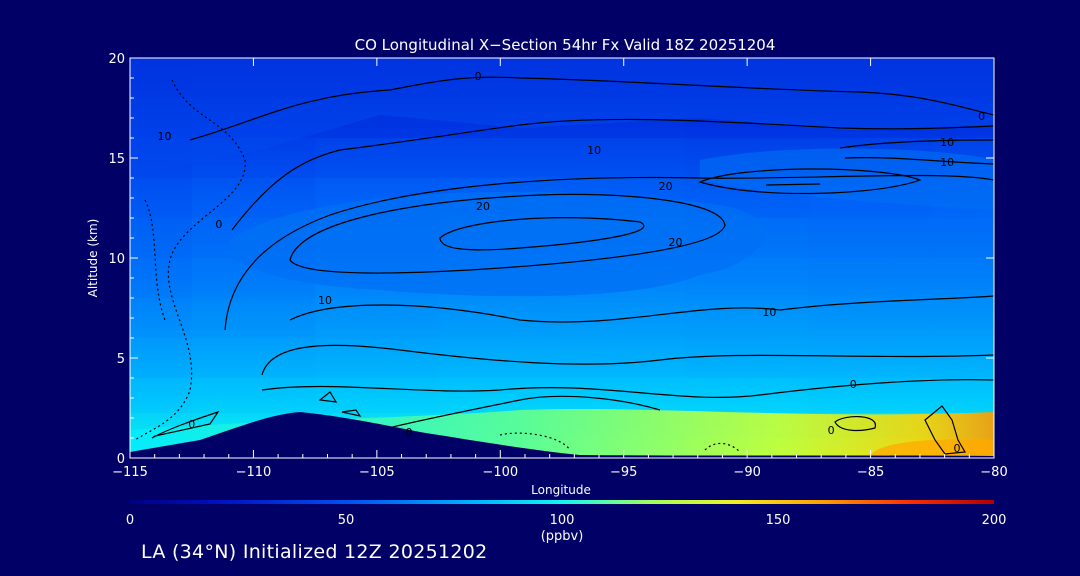  I want to click on contour-20-ring, so click(507, 233).